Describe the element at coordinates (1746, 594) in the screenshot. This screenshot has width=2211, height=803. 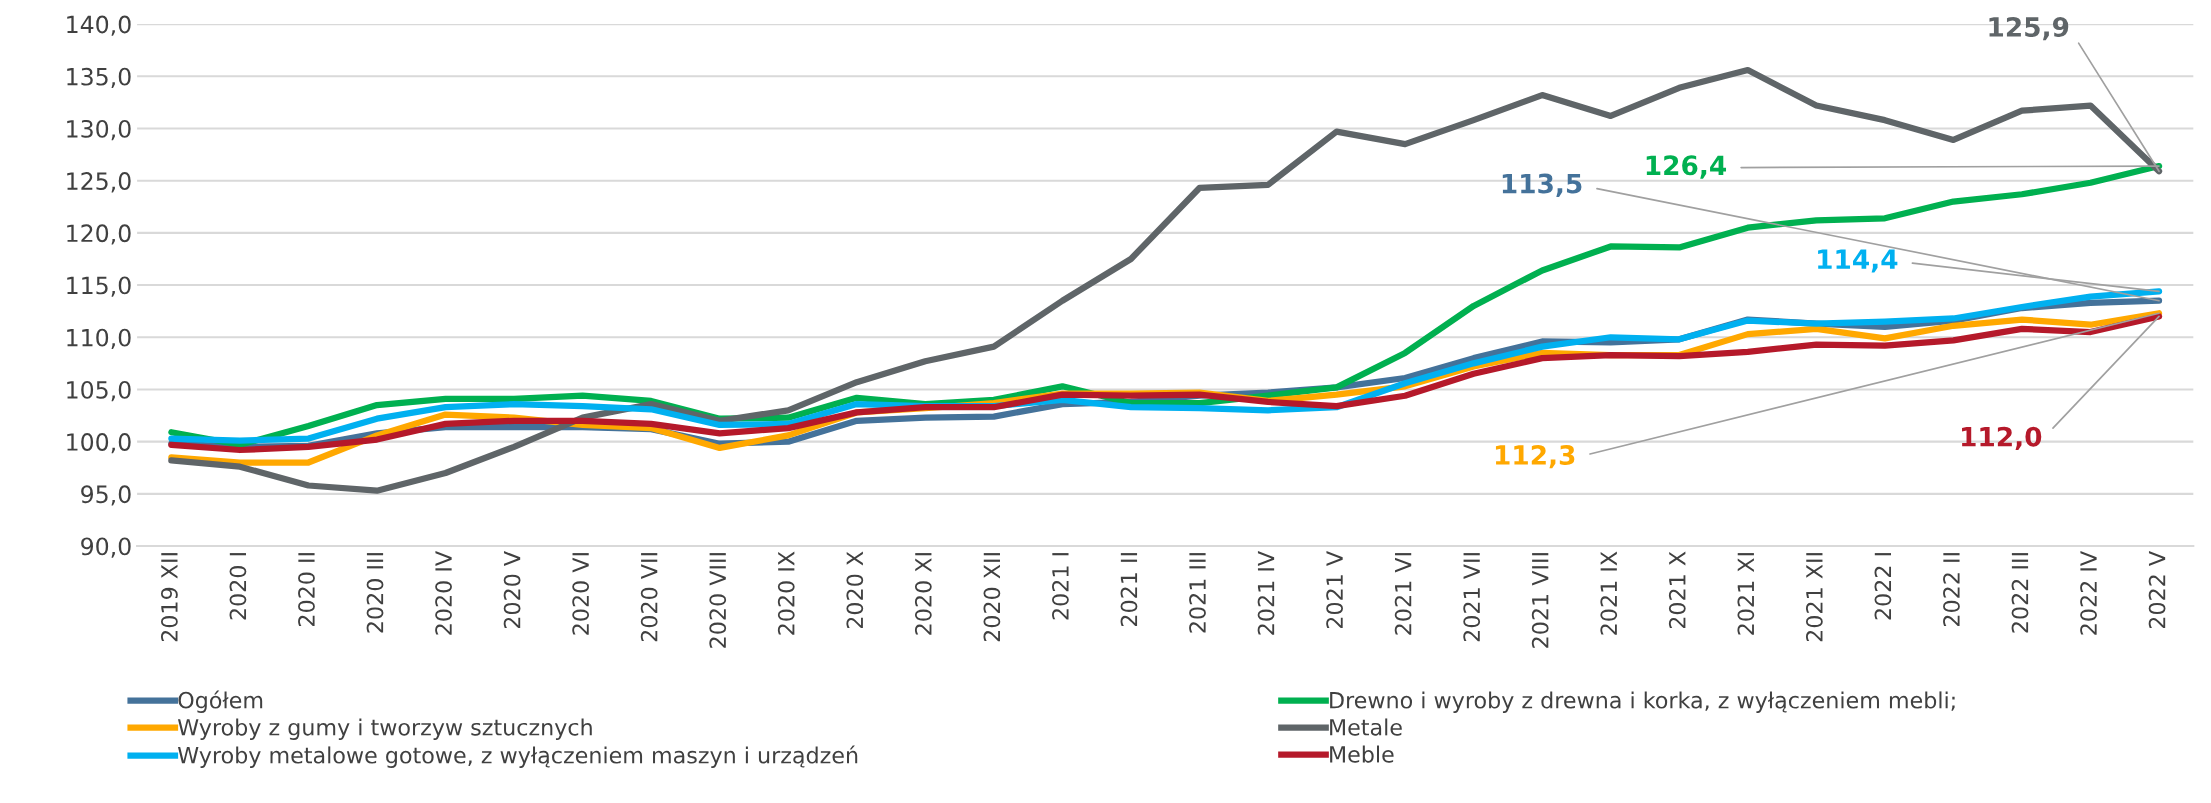
I see `x-tick-label: 2021 XI` at that location.